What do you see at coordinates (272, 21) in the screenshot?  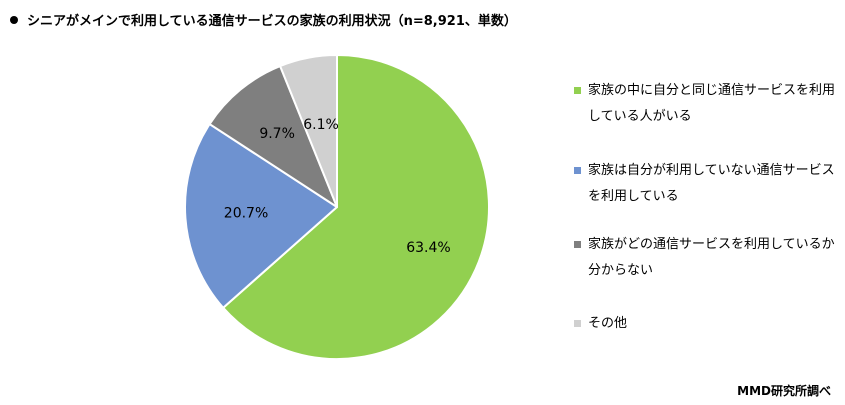 I see `chart-title-text: シニアがメインで利用している通信サービスの家族の利用状況（n=8,921、単数）` at bounding box center [272, 21].